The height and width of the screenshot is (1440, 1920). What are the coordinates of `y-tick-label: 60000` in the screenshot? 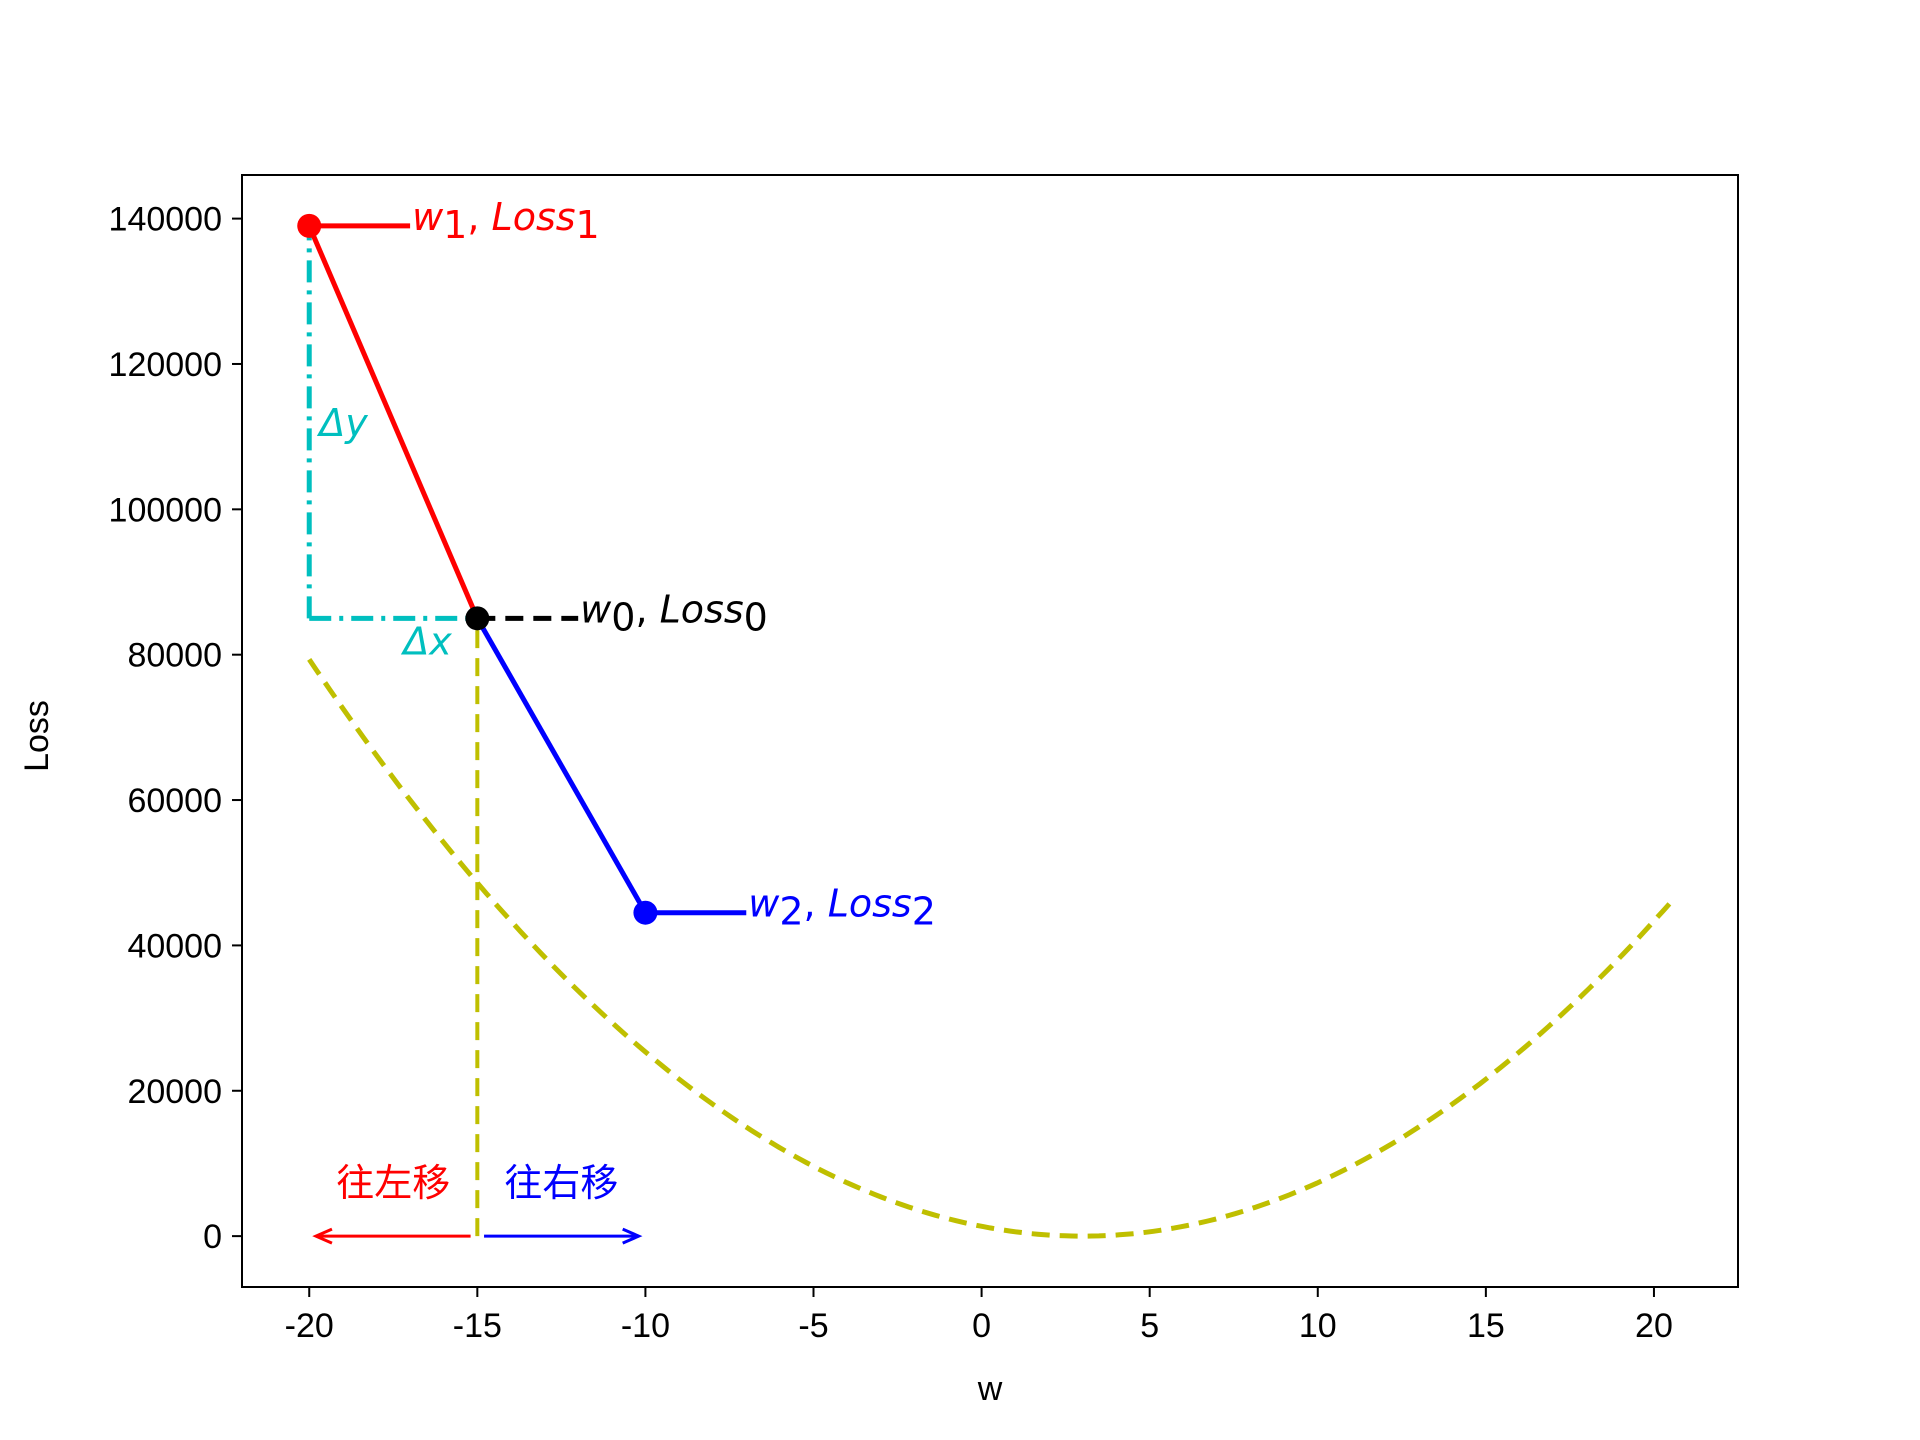 It's located at (174, 801).